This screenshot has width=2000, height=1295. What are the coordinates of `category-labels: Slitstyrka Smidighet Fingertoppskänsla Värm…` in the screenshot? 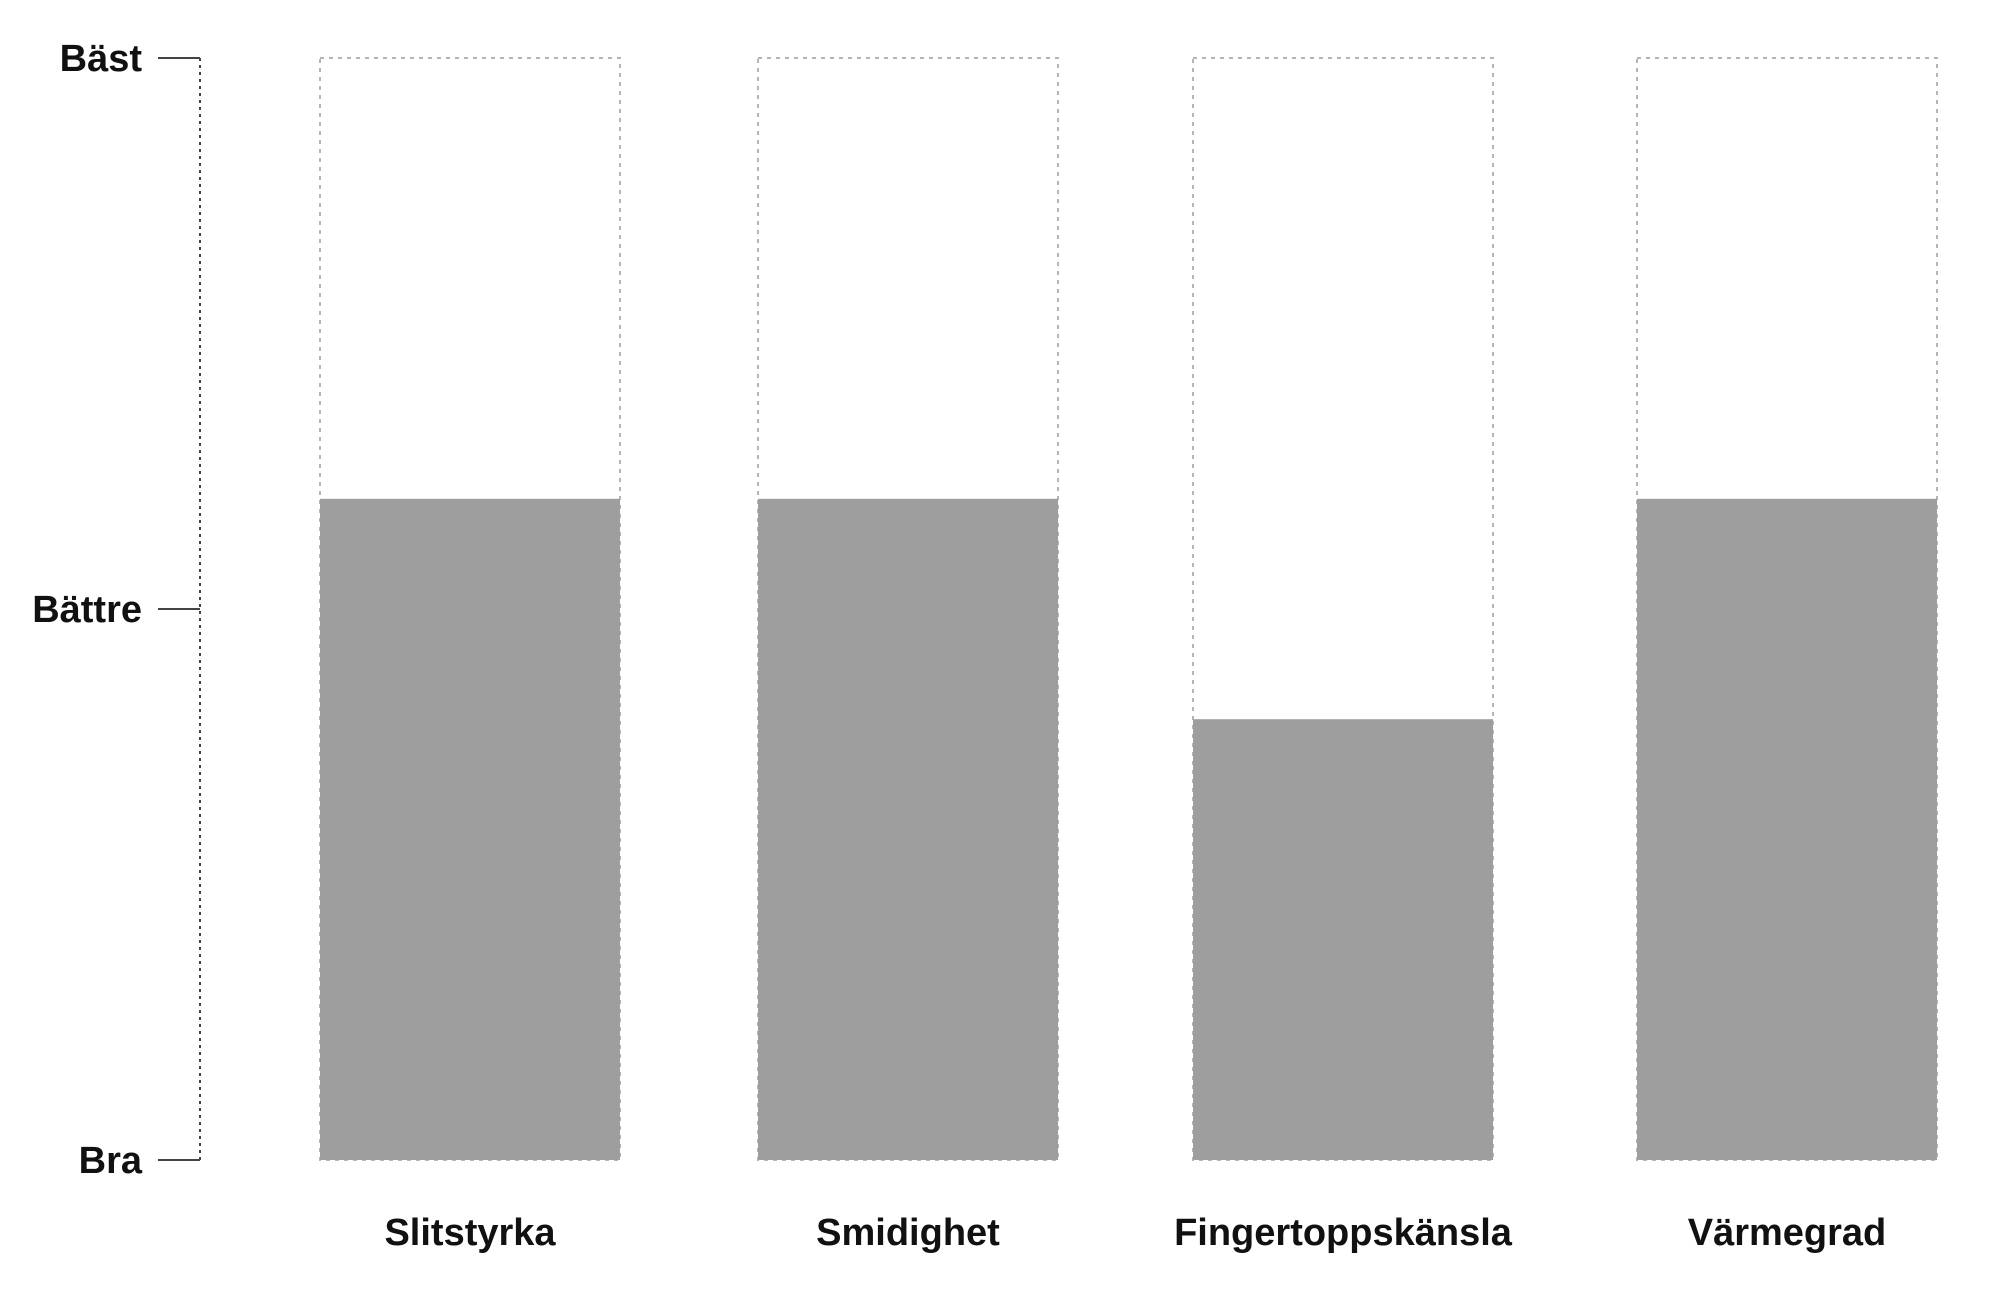 It's located at (1135, 1233).